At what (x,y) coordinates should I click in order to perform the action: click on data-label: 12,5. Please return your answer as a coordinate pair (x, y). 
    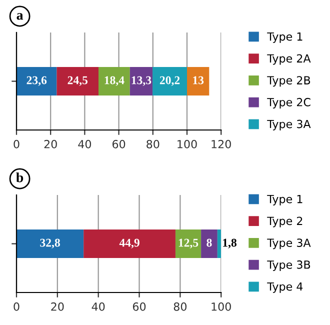
    Looking at the image, I should click on (188, 243).